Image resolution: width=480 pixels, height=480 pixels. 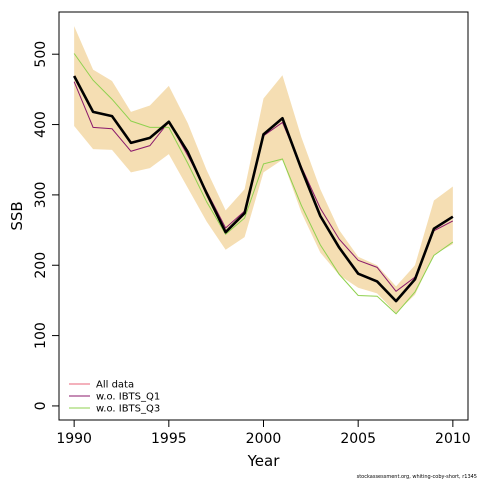 What do you see at coordinates (17, 215) in the screenshot?
I see `y-axis-title: SSB` at bounding box center [17, 215].